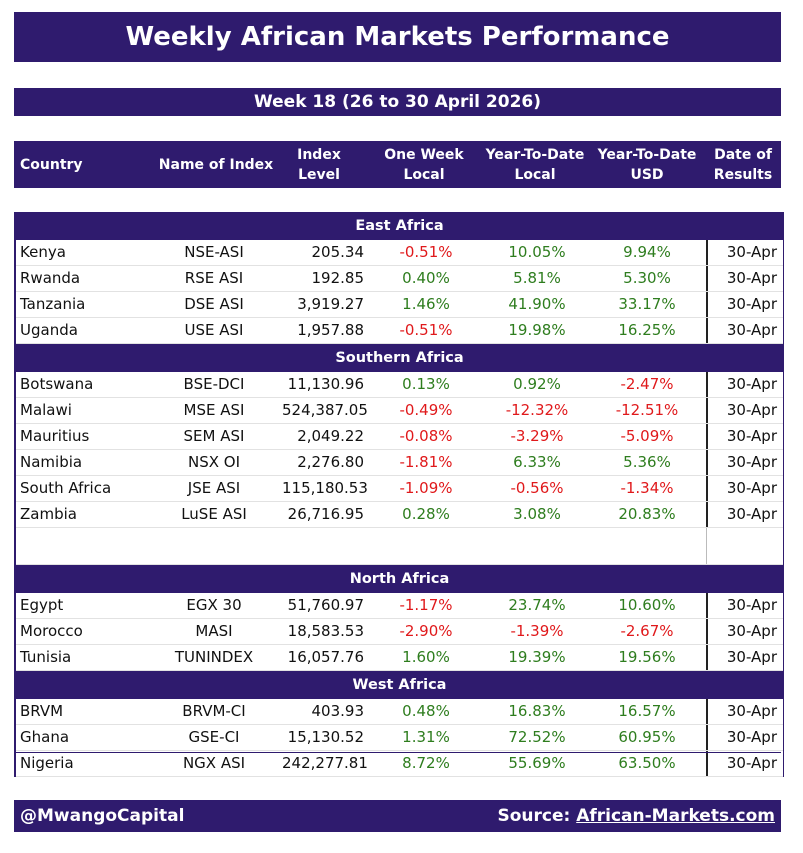 The image size is (803, 853). What do you see at coordinates (214, 278) in the screenshot?
I see `cell-index: RSE ASI` at bounding box center [214, 278].